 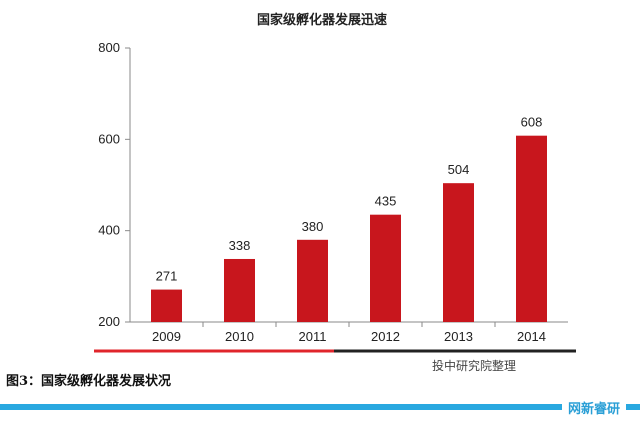 What do you see at coordinates (531, 336) in the screenshot?
I see `x-tick-label: 2014` at bounding box center [531, 336].